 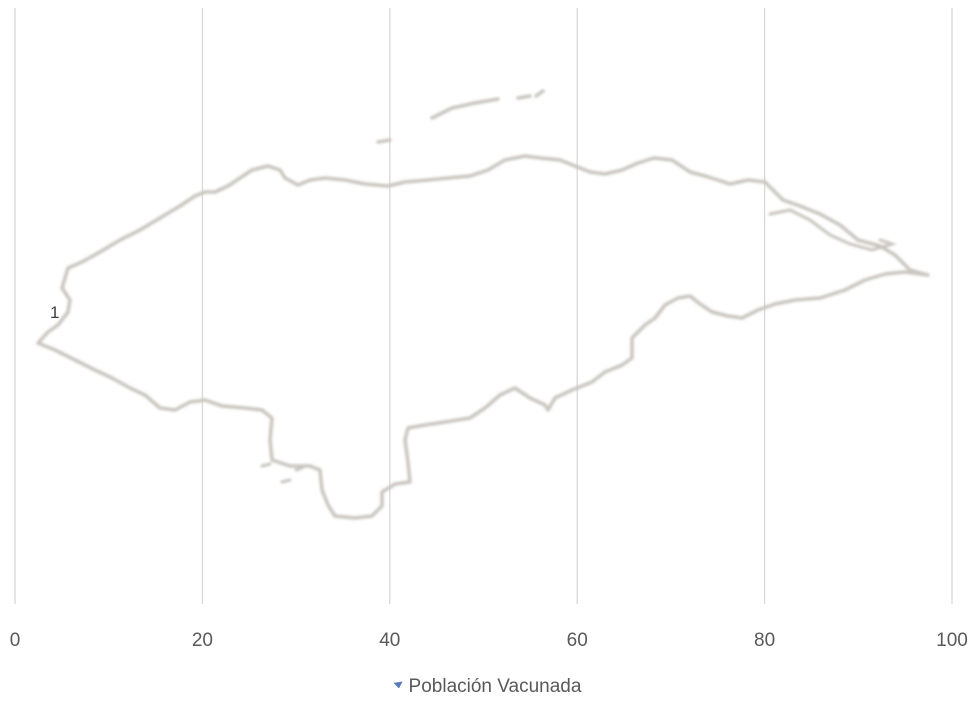 I want to click on data-label: 1, so click(x=54, y=312).